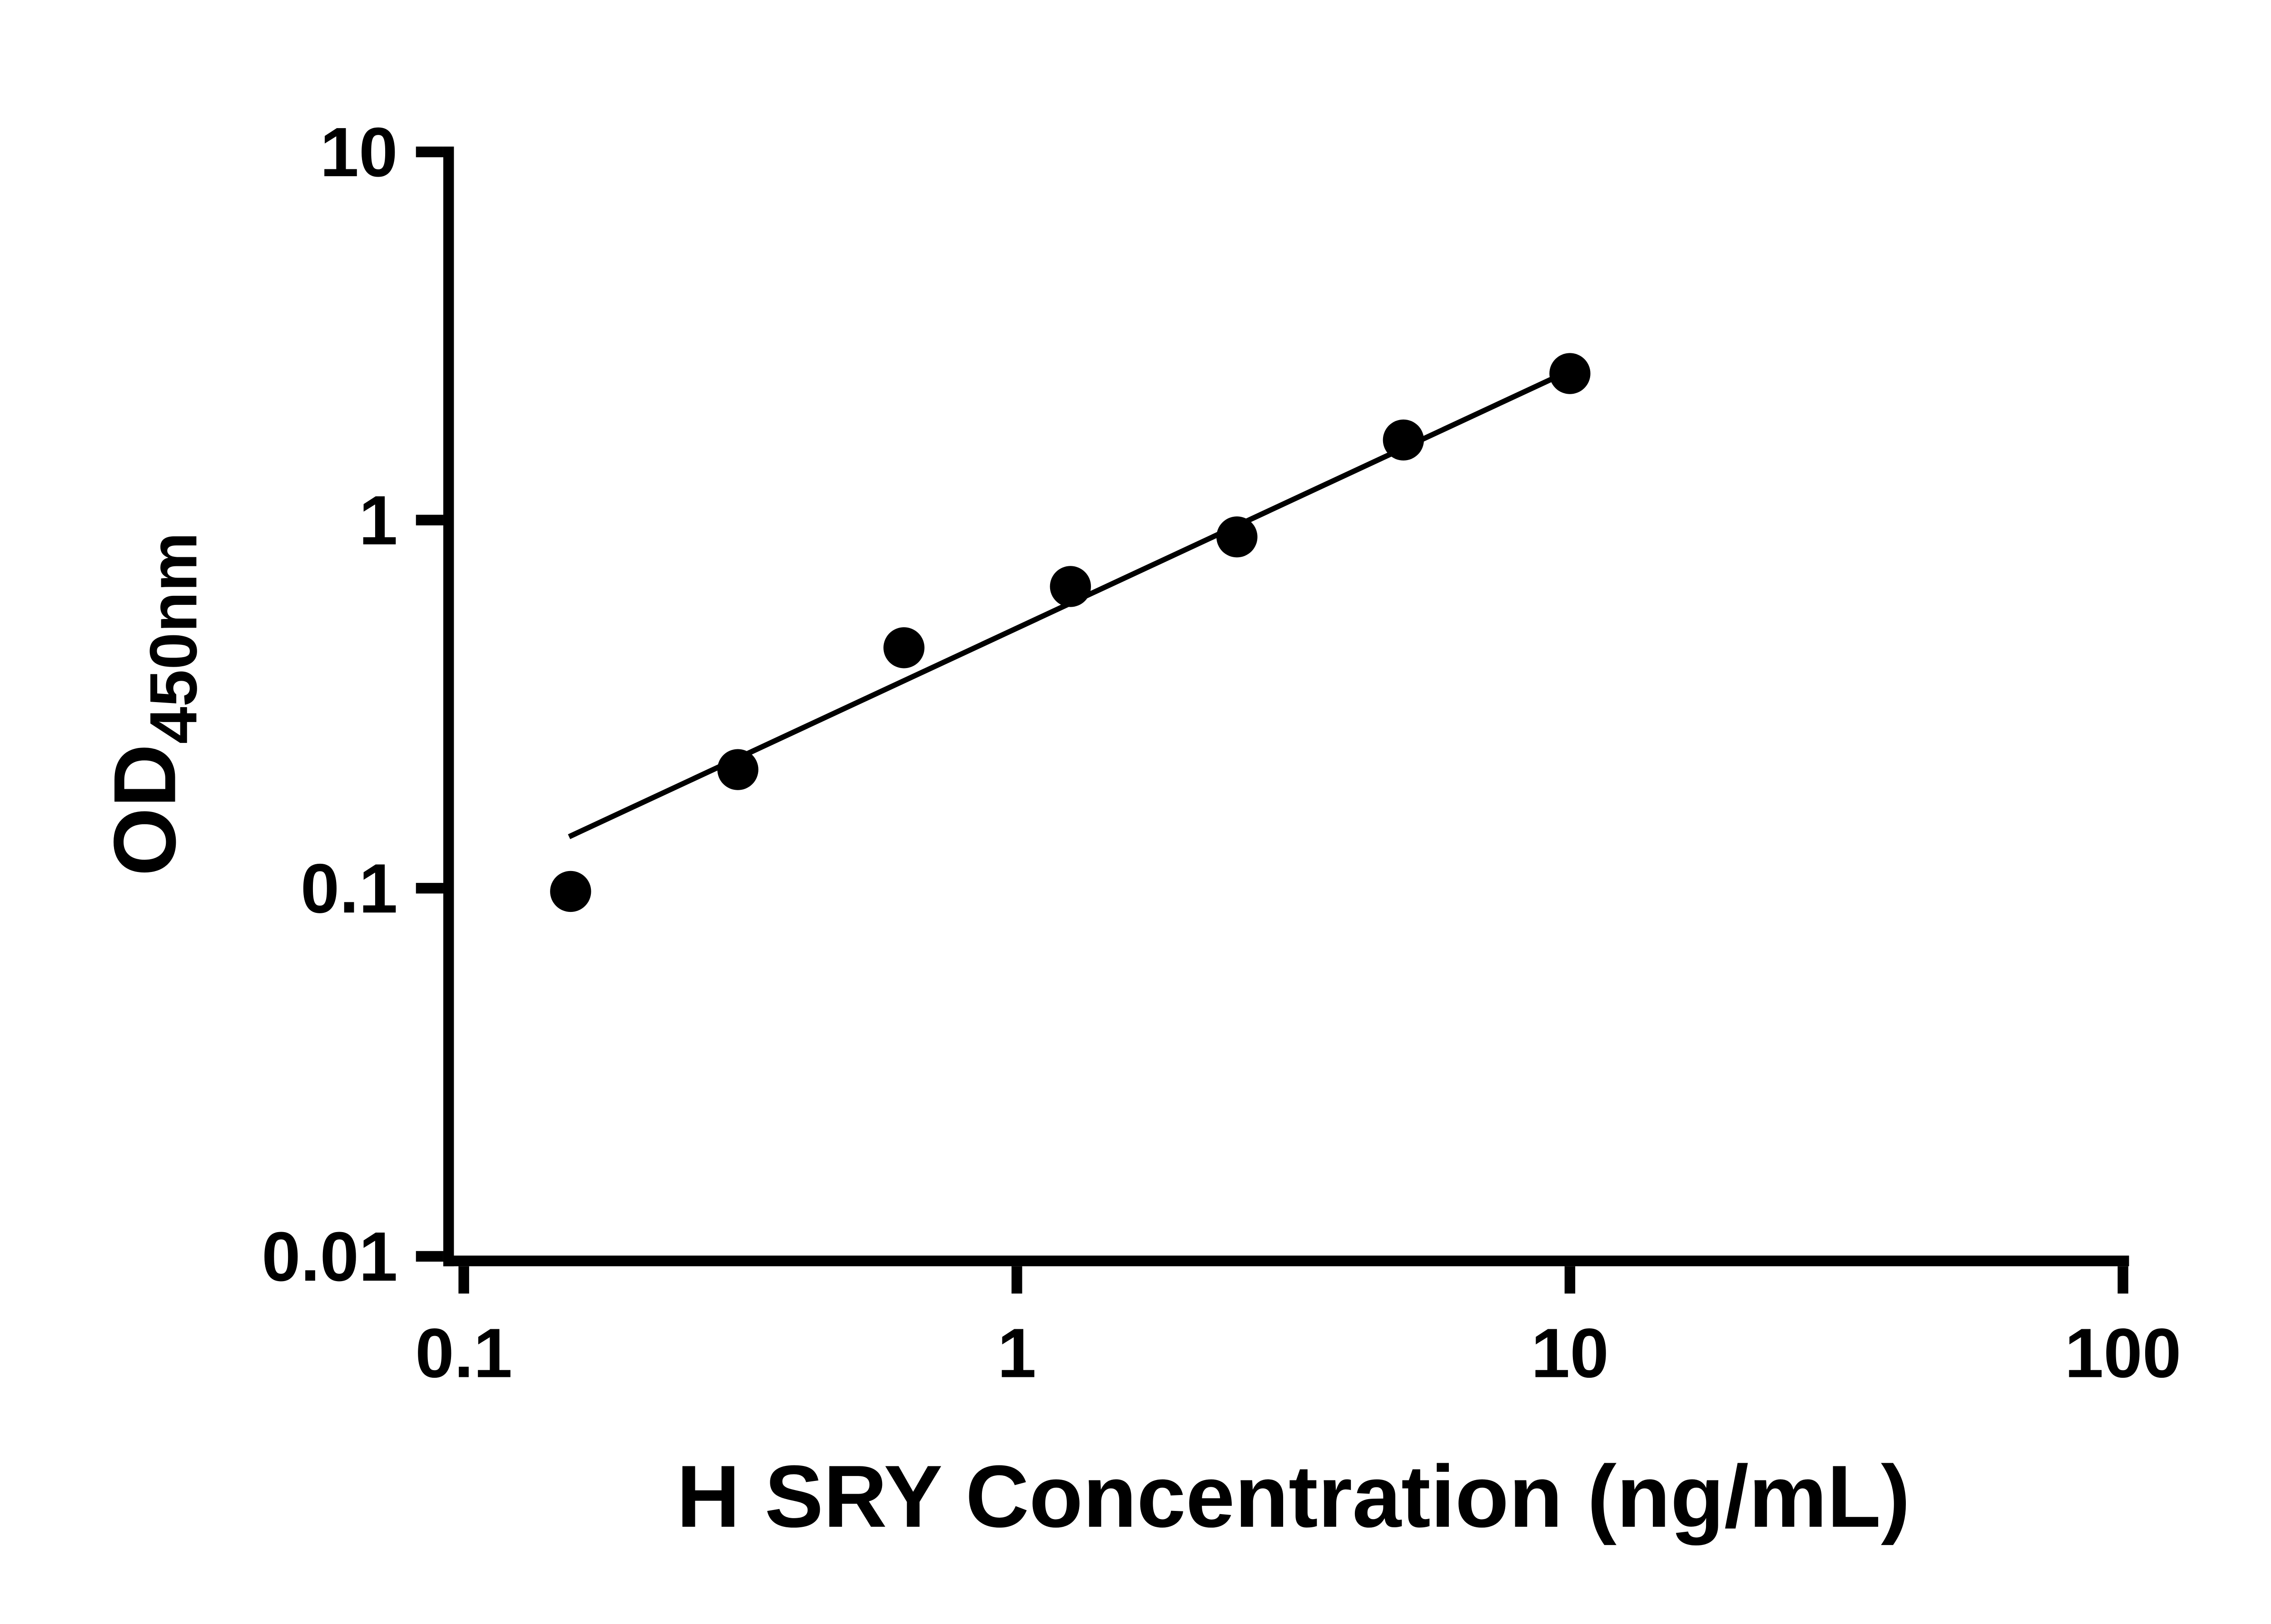 The height and width of the screenshot is (1624, 2271). What do you see at coordinates (2123, 1353) in the screenshot?
I see `x-tick-label: 100` at bounding box center [2123, 1353].